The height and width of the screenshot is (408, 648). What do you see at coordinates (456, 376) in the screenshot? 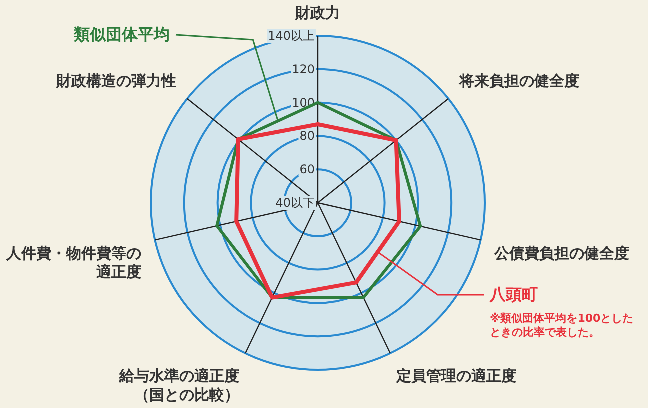
I see `spoke-label: 定員管理の適正度` at bounding box center [456, 376].